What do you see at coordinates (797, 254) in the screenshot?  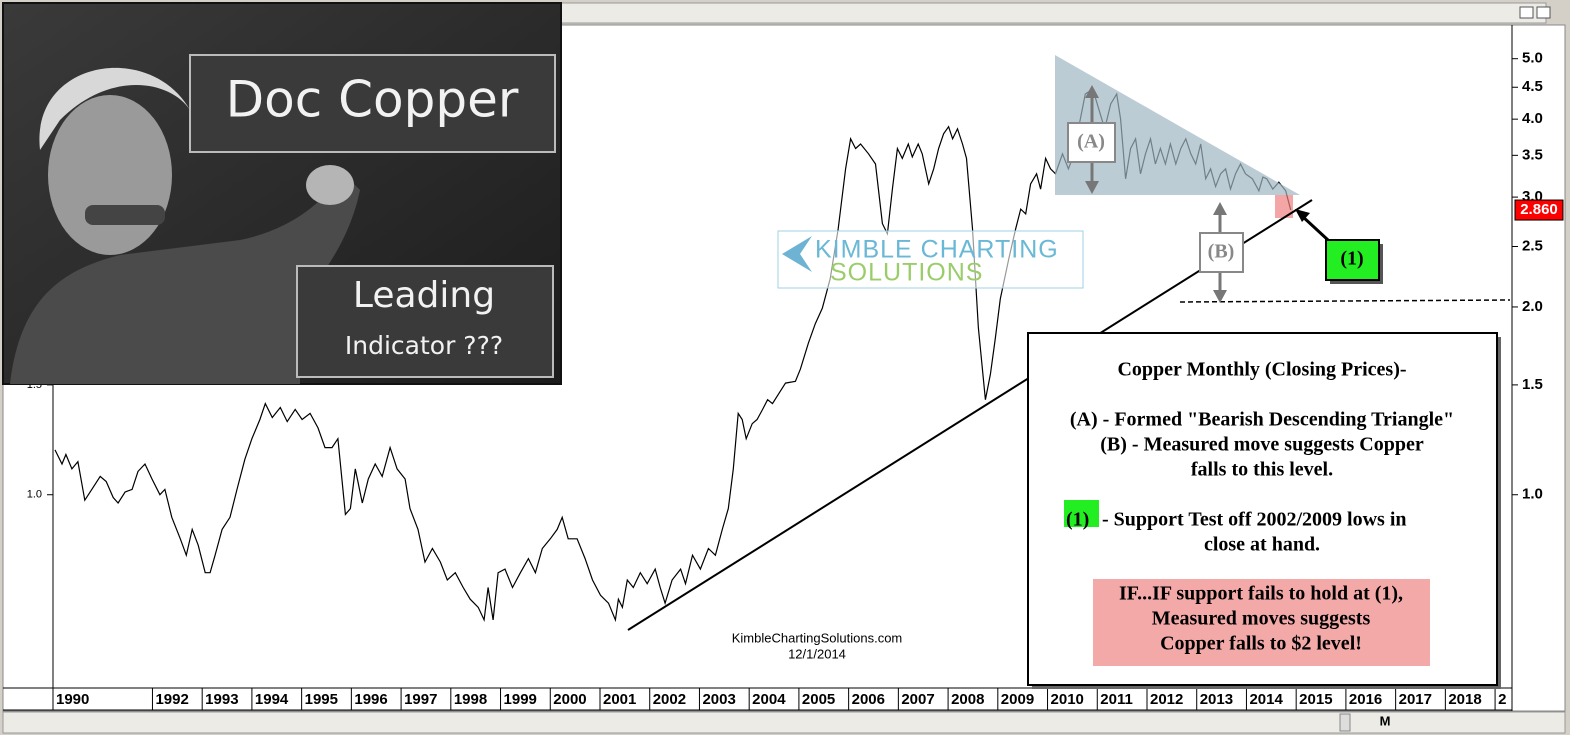 I see `logo-icon` at bounding box center [797, 254].